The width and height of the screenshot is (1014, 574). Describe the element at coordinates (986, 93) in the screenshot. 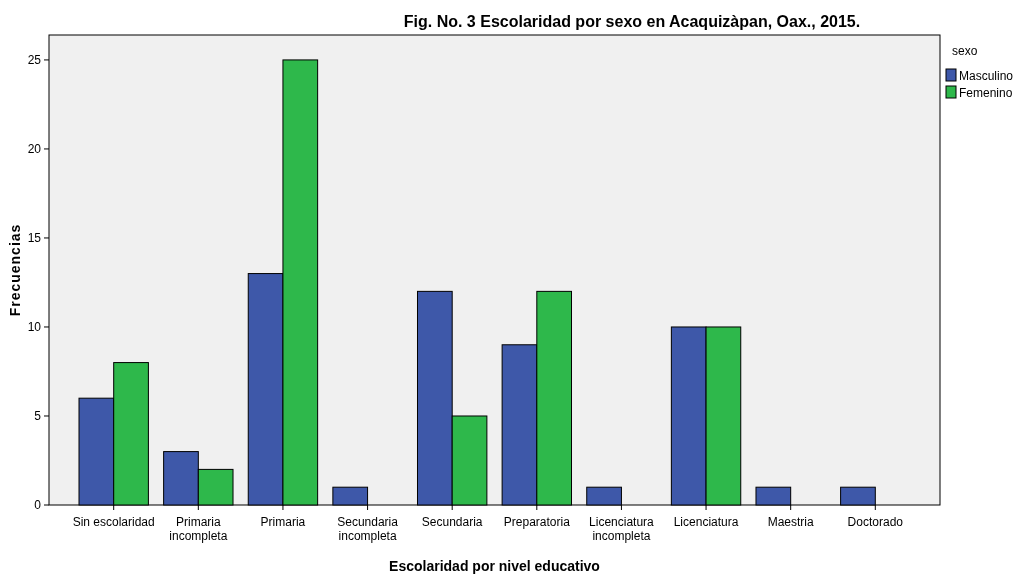

I see `legend-label: Femenino` at that location.